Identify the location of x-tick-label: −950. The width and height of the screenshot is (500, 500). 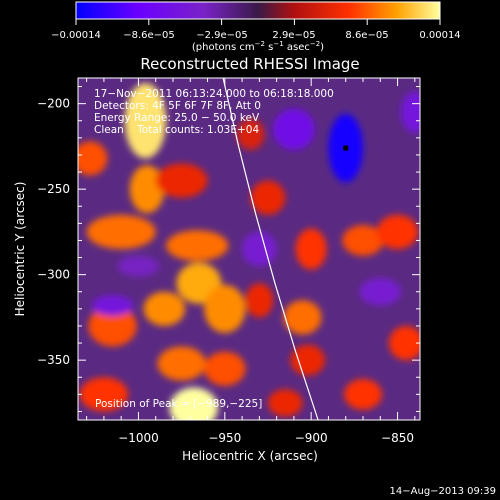
(224, 438).